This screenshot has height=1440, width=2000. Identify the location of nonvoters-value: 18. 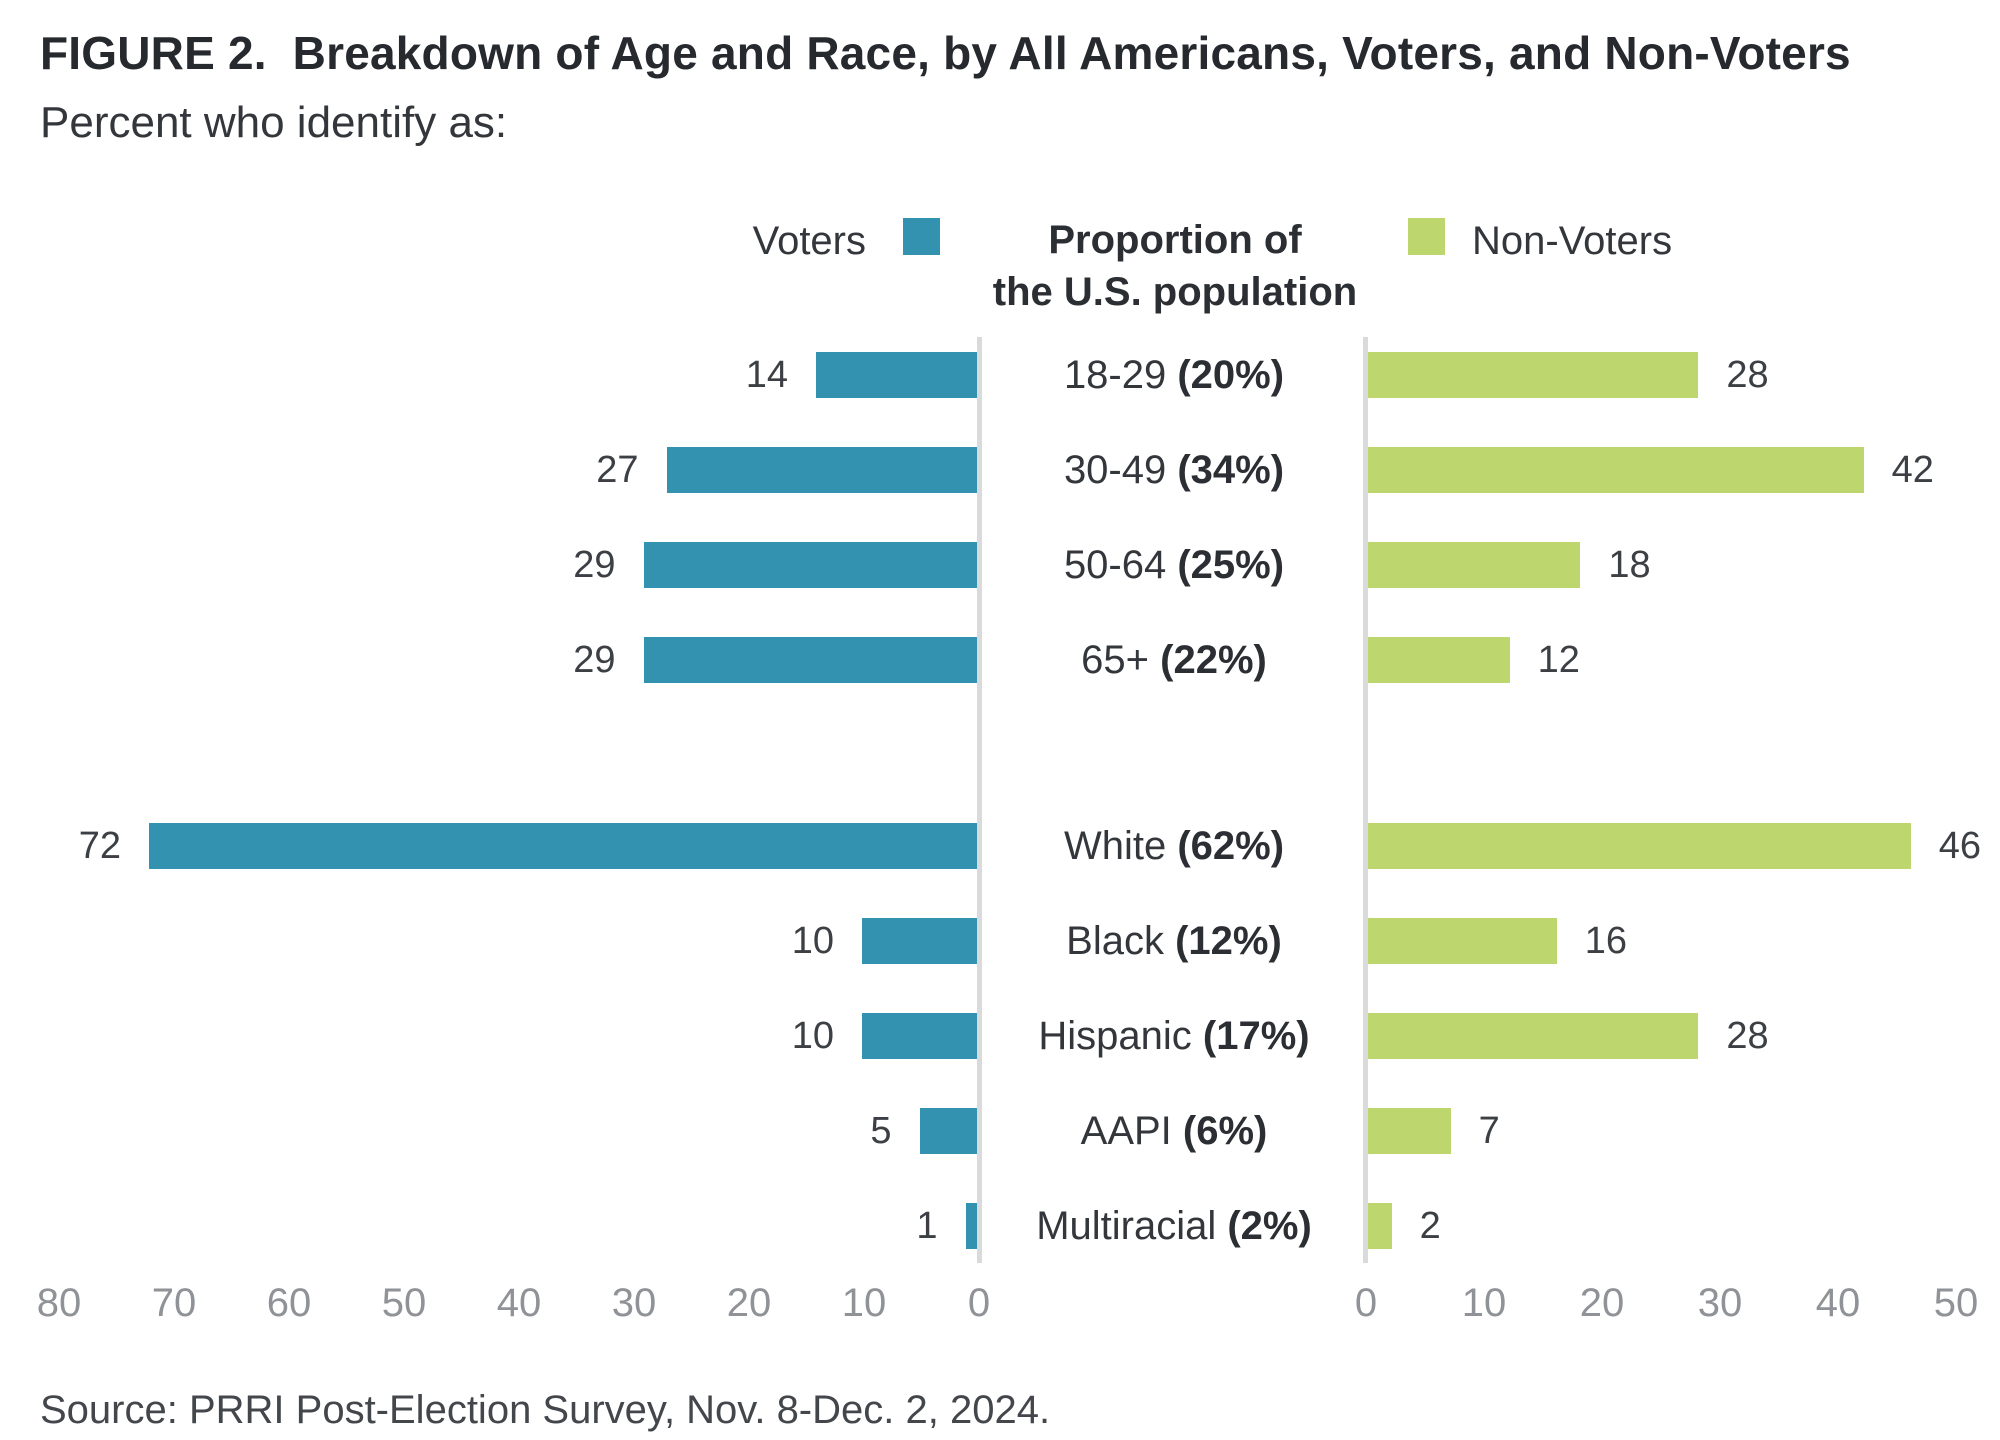
(1629, 565).